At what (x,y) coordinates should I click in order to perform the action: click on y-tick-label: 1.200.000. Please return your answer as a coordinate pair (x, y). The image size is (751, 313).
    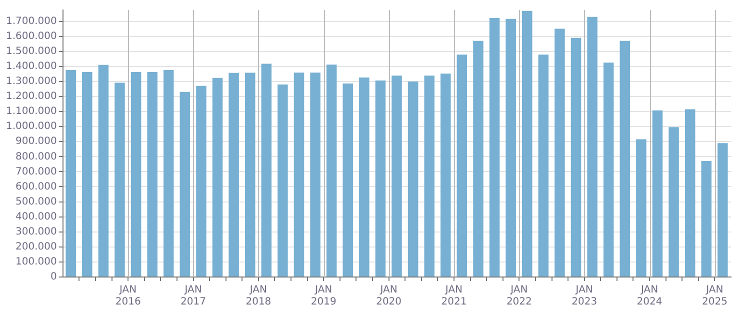
    Looking at the image, I should click on (31, 96).